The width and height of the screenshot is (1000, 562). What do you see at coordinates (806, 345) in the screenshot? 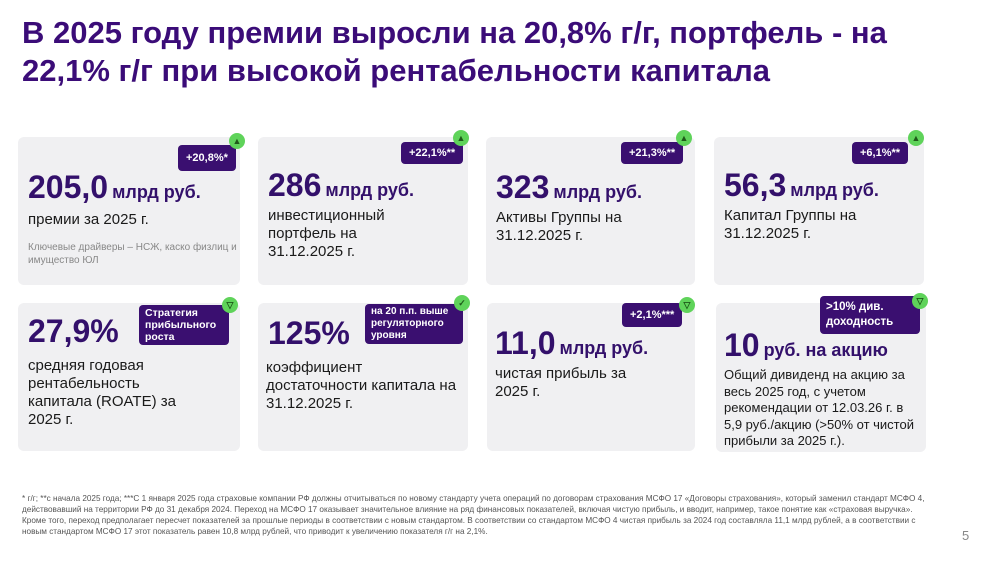
I see `metric-value: 10 руб. на акцию` at bounding box center [806, 345].